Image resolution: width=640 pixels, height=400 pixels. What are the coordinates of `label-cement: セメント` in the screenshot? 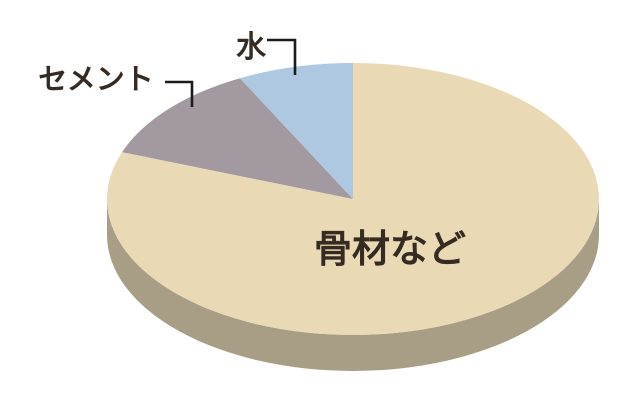 It's located at (95, 79).